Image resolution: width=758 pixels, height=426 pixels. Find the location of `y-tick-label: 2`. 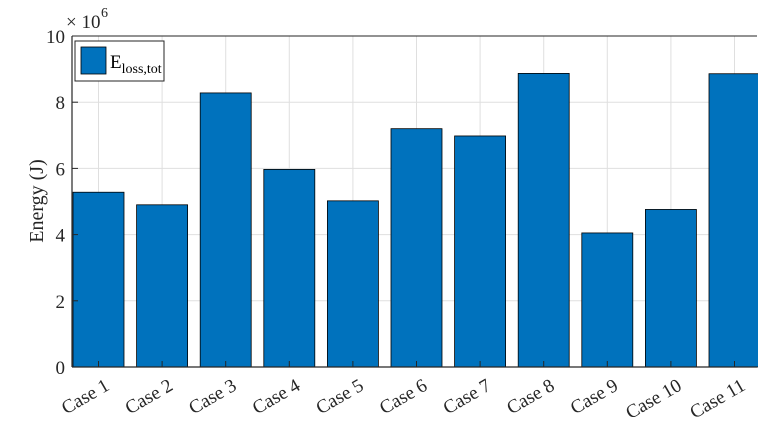

y-tick-label: 2 is located at coordinates (61, 302).